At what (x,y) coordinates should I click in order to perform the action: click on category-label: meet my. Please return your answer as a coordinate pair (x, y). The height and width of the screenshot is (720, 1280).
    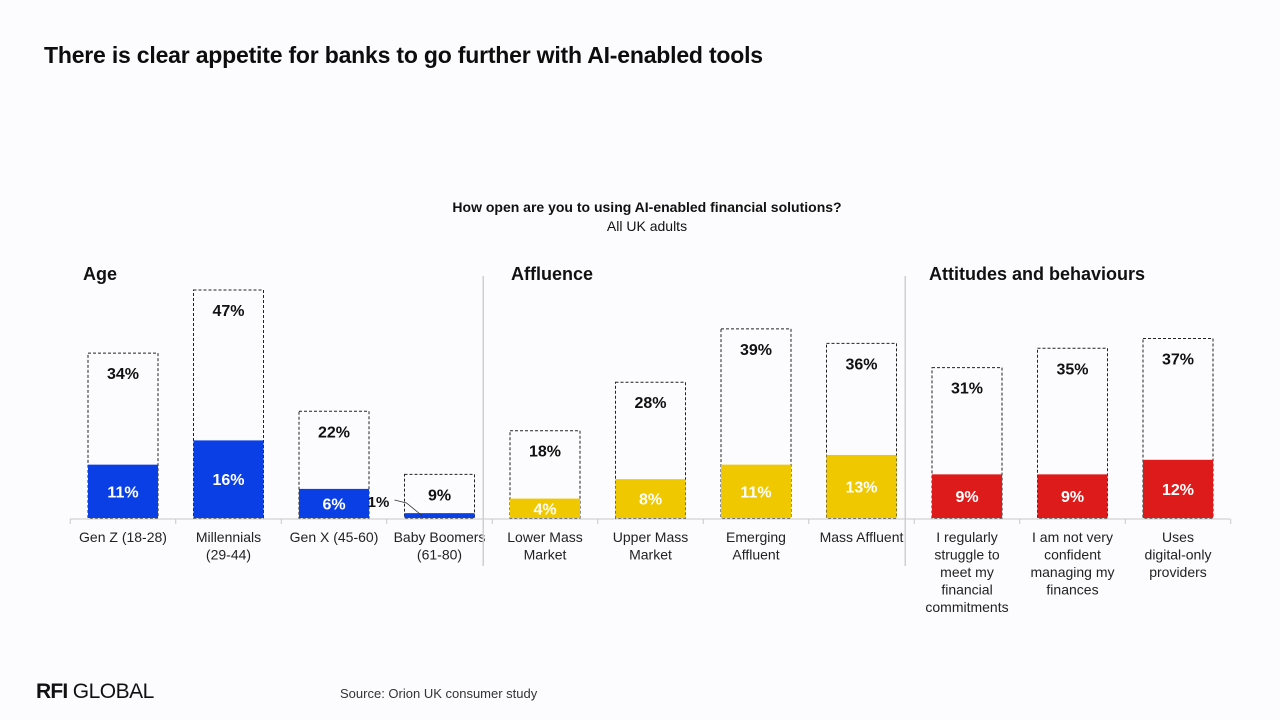
    Looking at the image, I should click on (967, 572).